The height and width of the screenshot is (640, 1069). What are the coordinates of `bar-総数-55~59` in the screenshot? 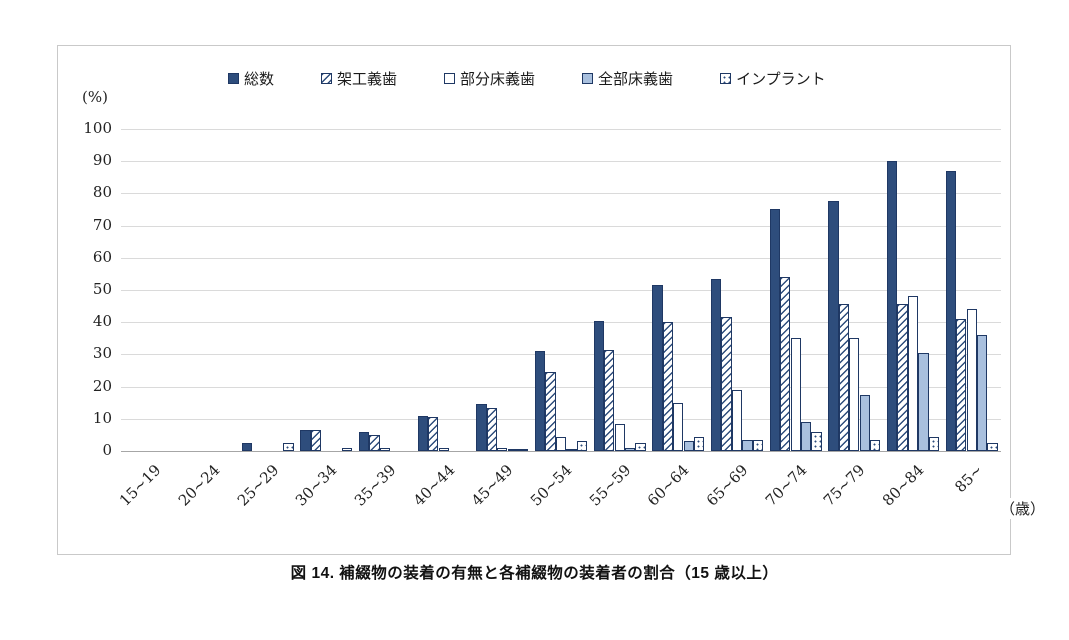 It's located at (599, 386).